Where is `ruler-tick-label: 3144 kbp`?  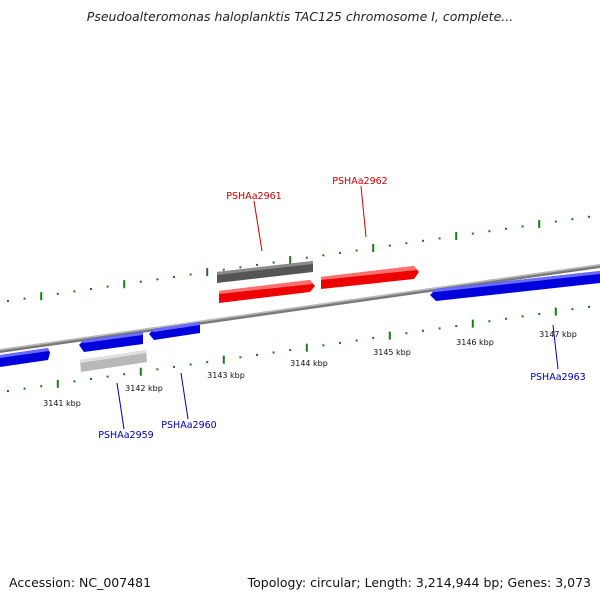
ruler-tick-label: 3144 kbp is located at coordinates (309, 363).